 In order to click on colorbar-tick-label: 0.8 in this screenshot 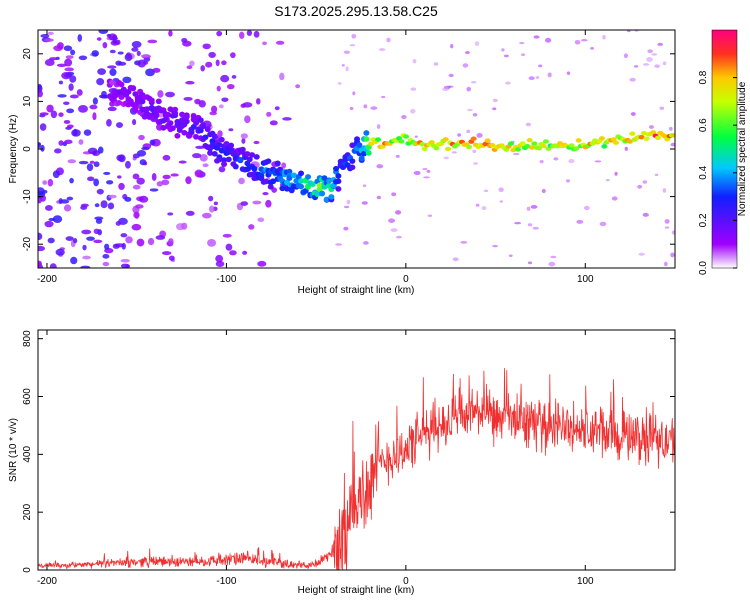, I will do `click(703, 77)`.